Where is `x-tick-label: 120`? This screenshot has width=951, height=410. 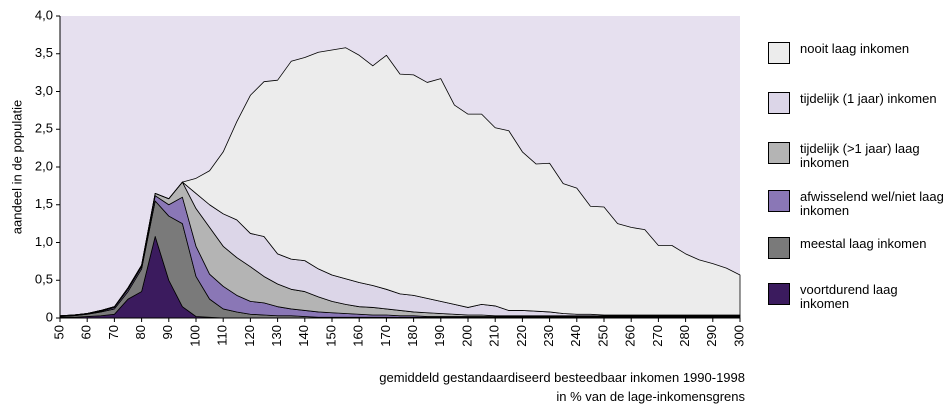
x-tick-label: 120 is located at coordinates (249, 336).